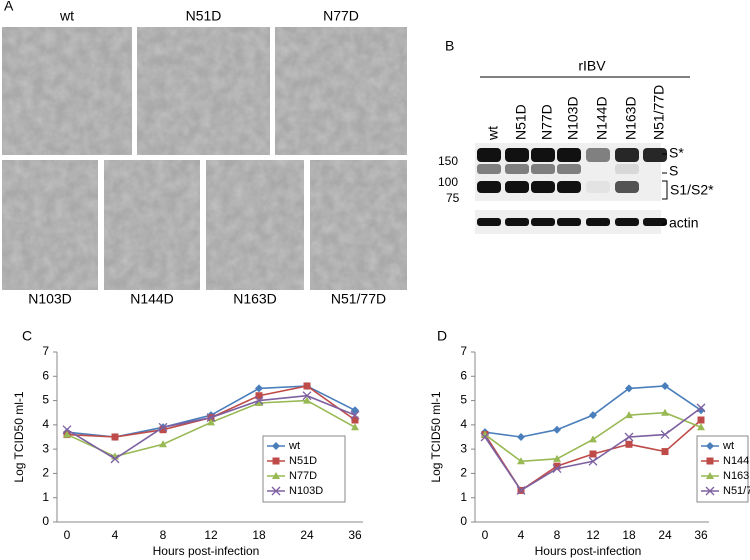 This screenshot has height=560, width=750. What do you see at coordinates (306, 491) in the screenshot?
I see `legend-label: N103D` at bounding box center [306, 491].